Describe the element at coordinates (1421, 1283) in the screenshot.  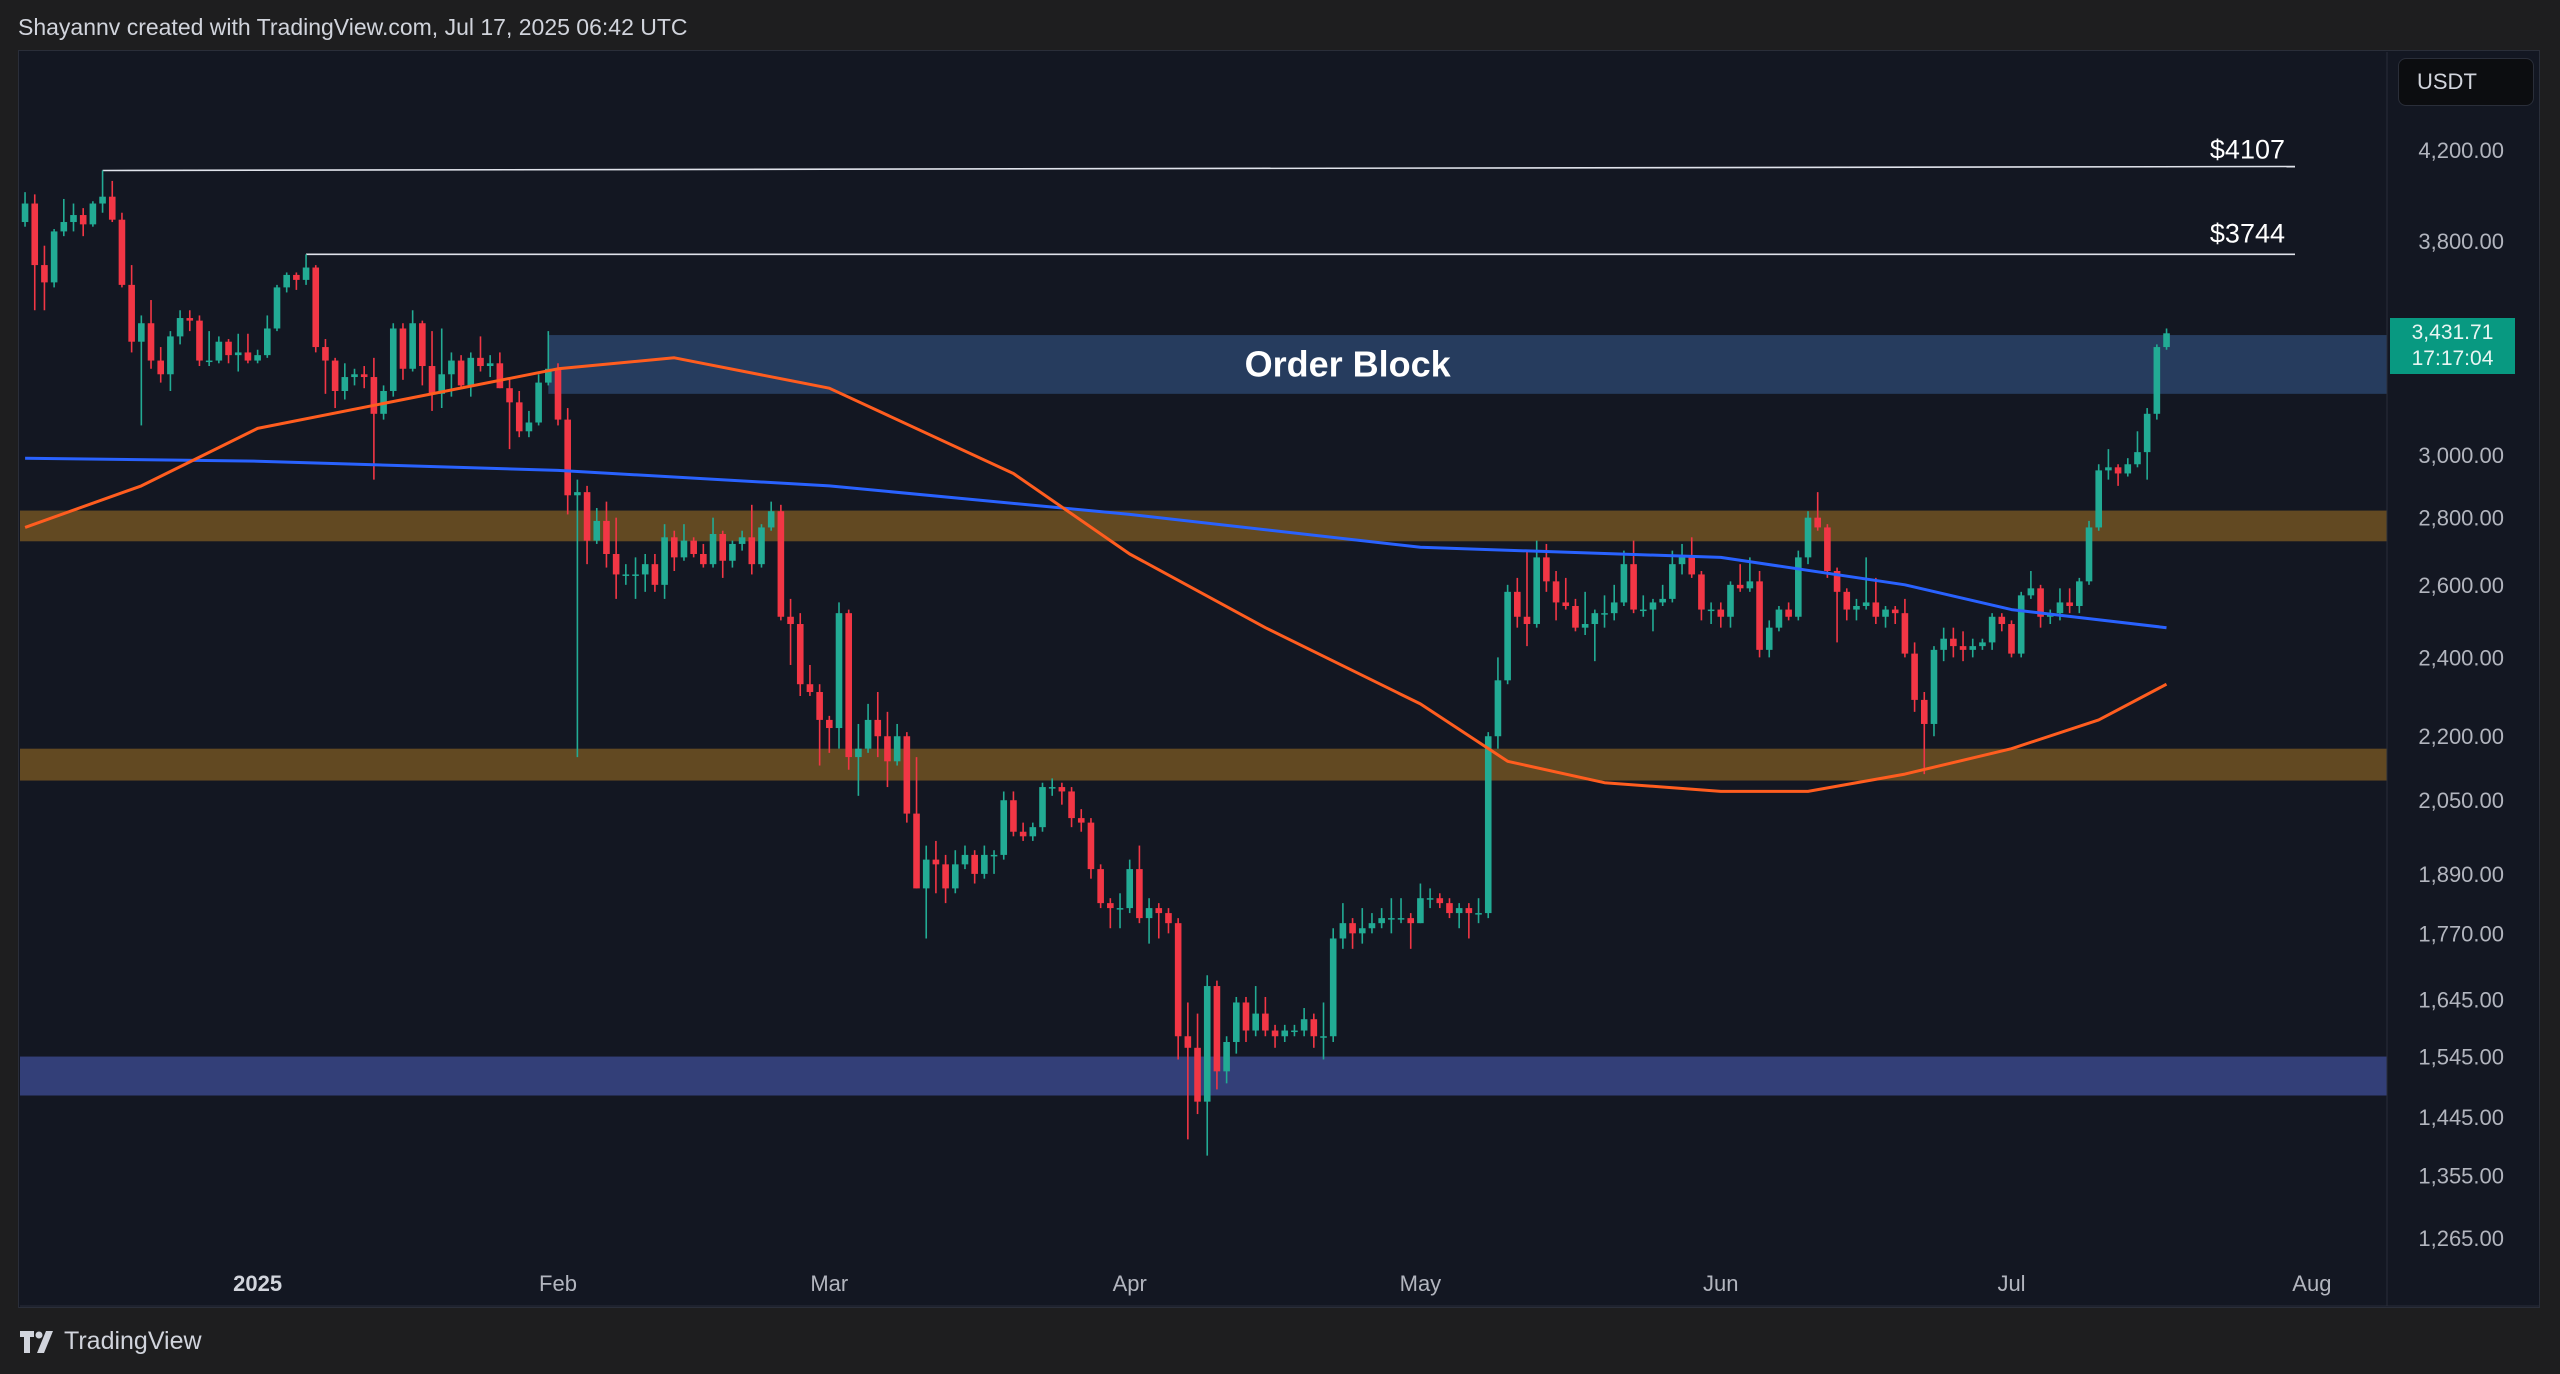
I see `time-tick-label: May` at that location.